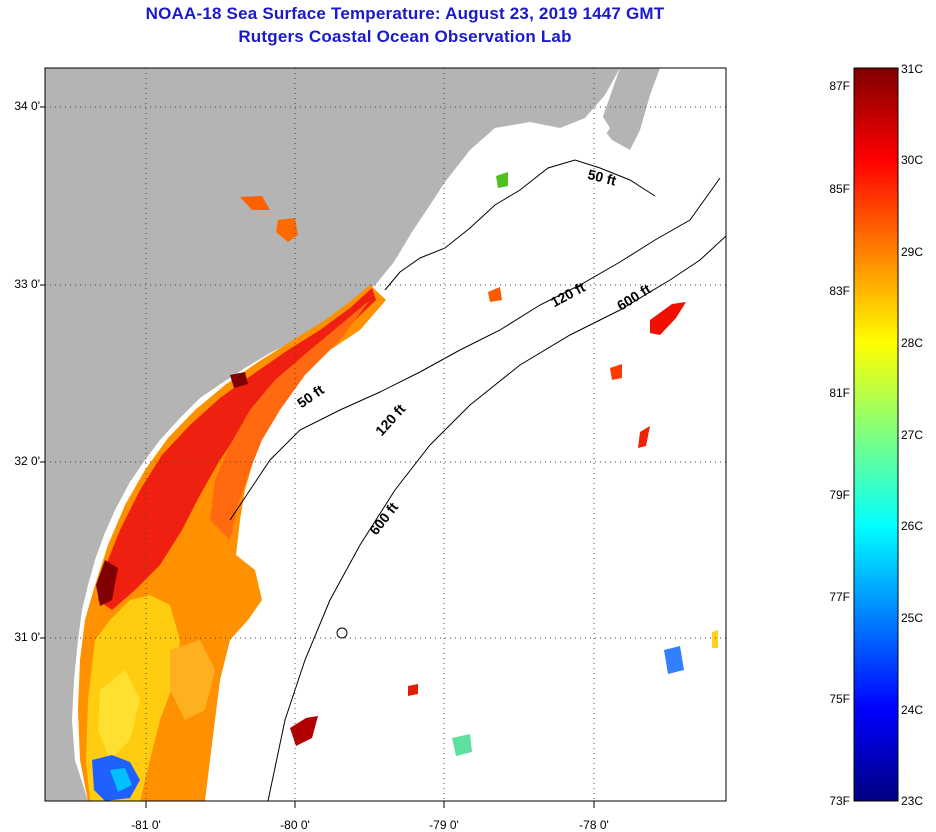 This screenshot has width=936, height=832. What do you see at coordinates (912, 160) in the screenshot?
I see `colorbar-celsius-label: 30C` at bounding box center [912, 160].